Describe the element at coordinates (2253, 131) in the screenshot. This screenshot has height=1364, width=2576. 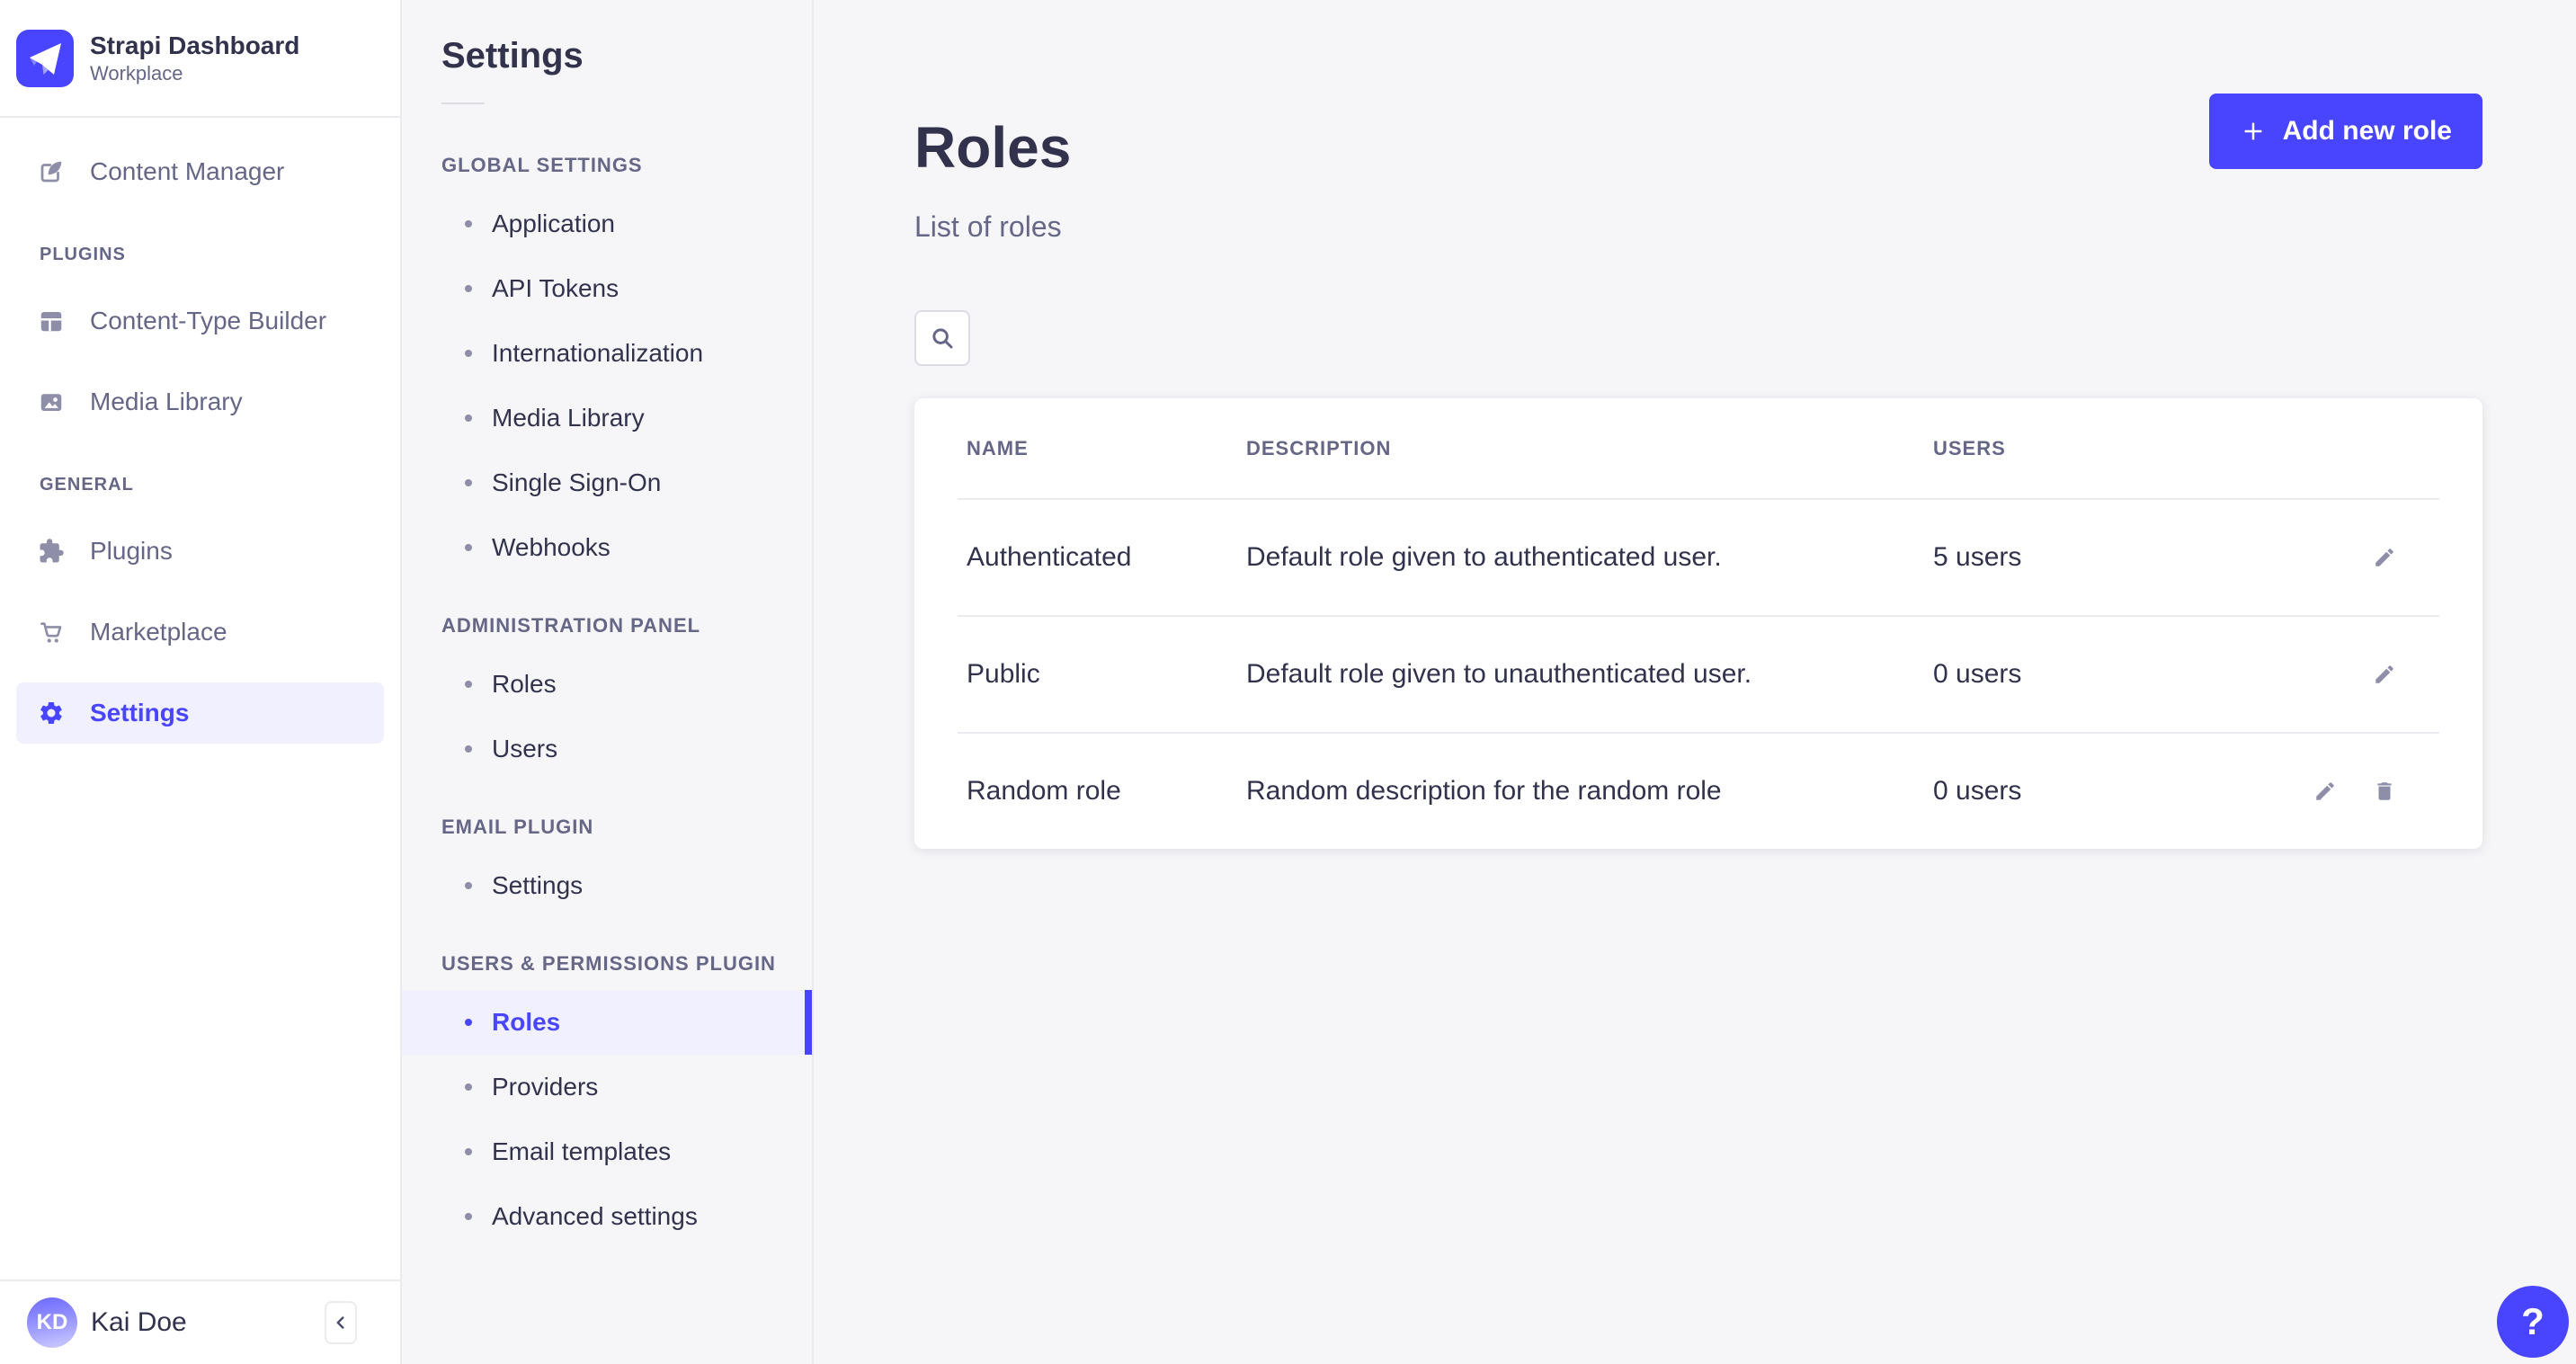
I see `plus-icon` at that location.